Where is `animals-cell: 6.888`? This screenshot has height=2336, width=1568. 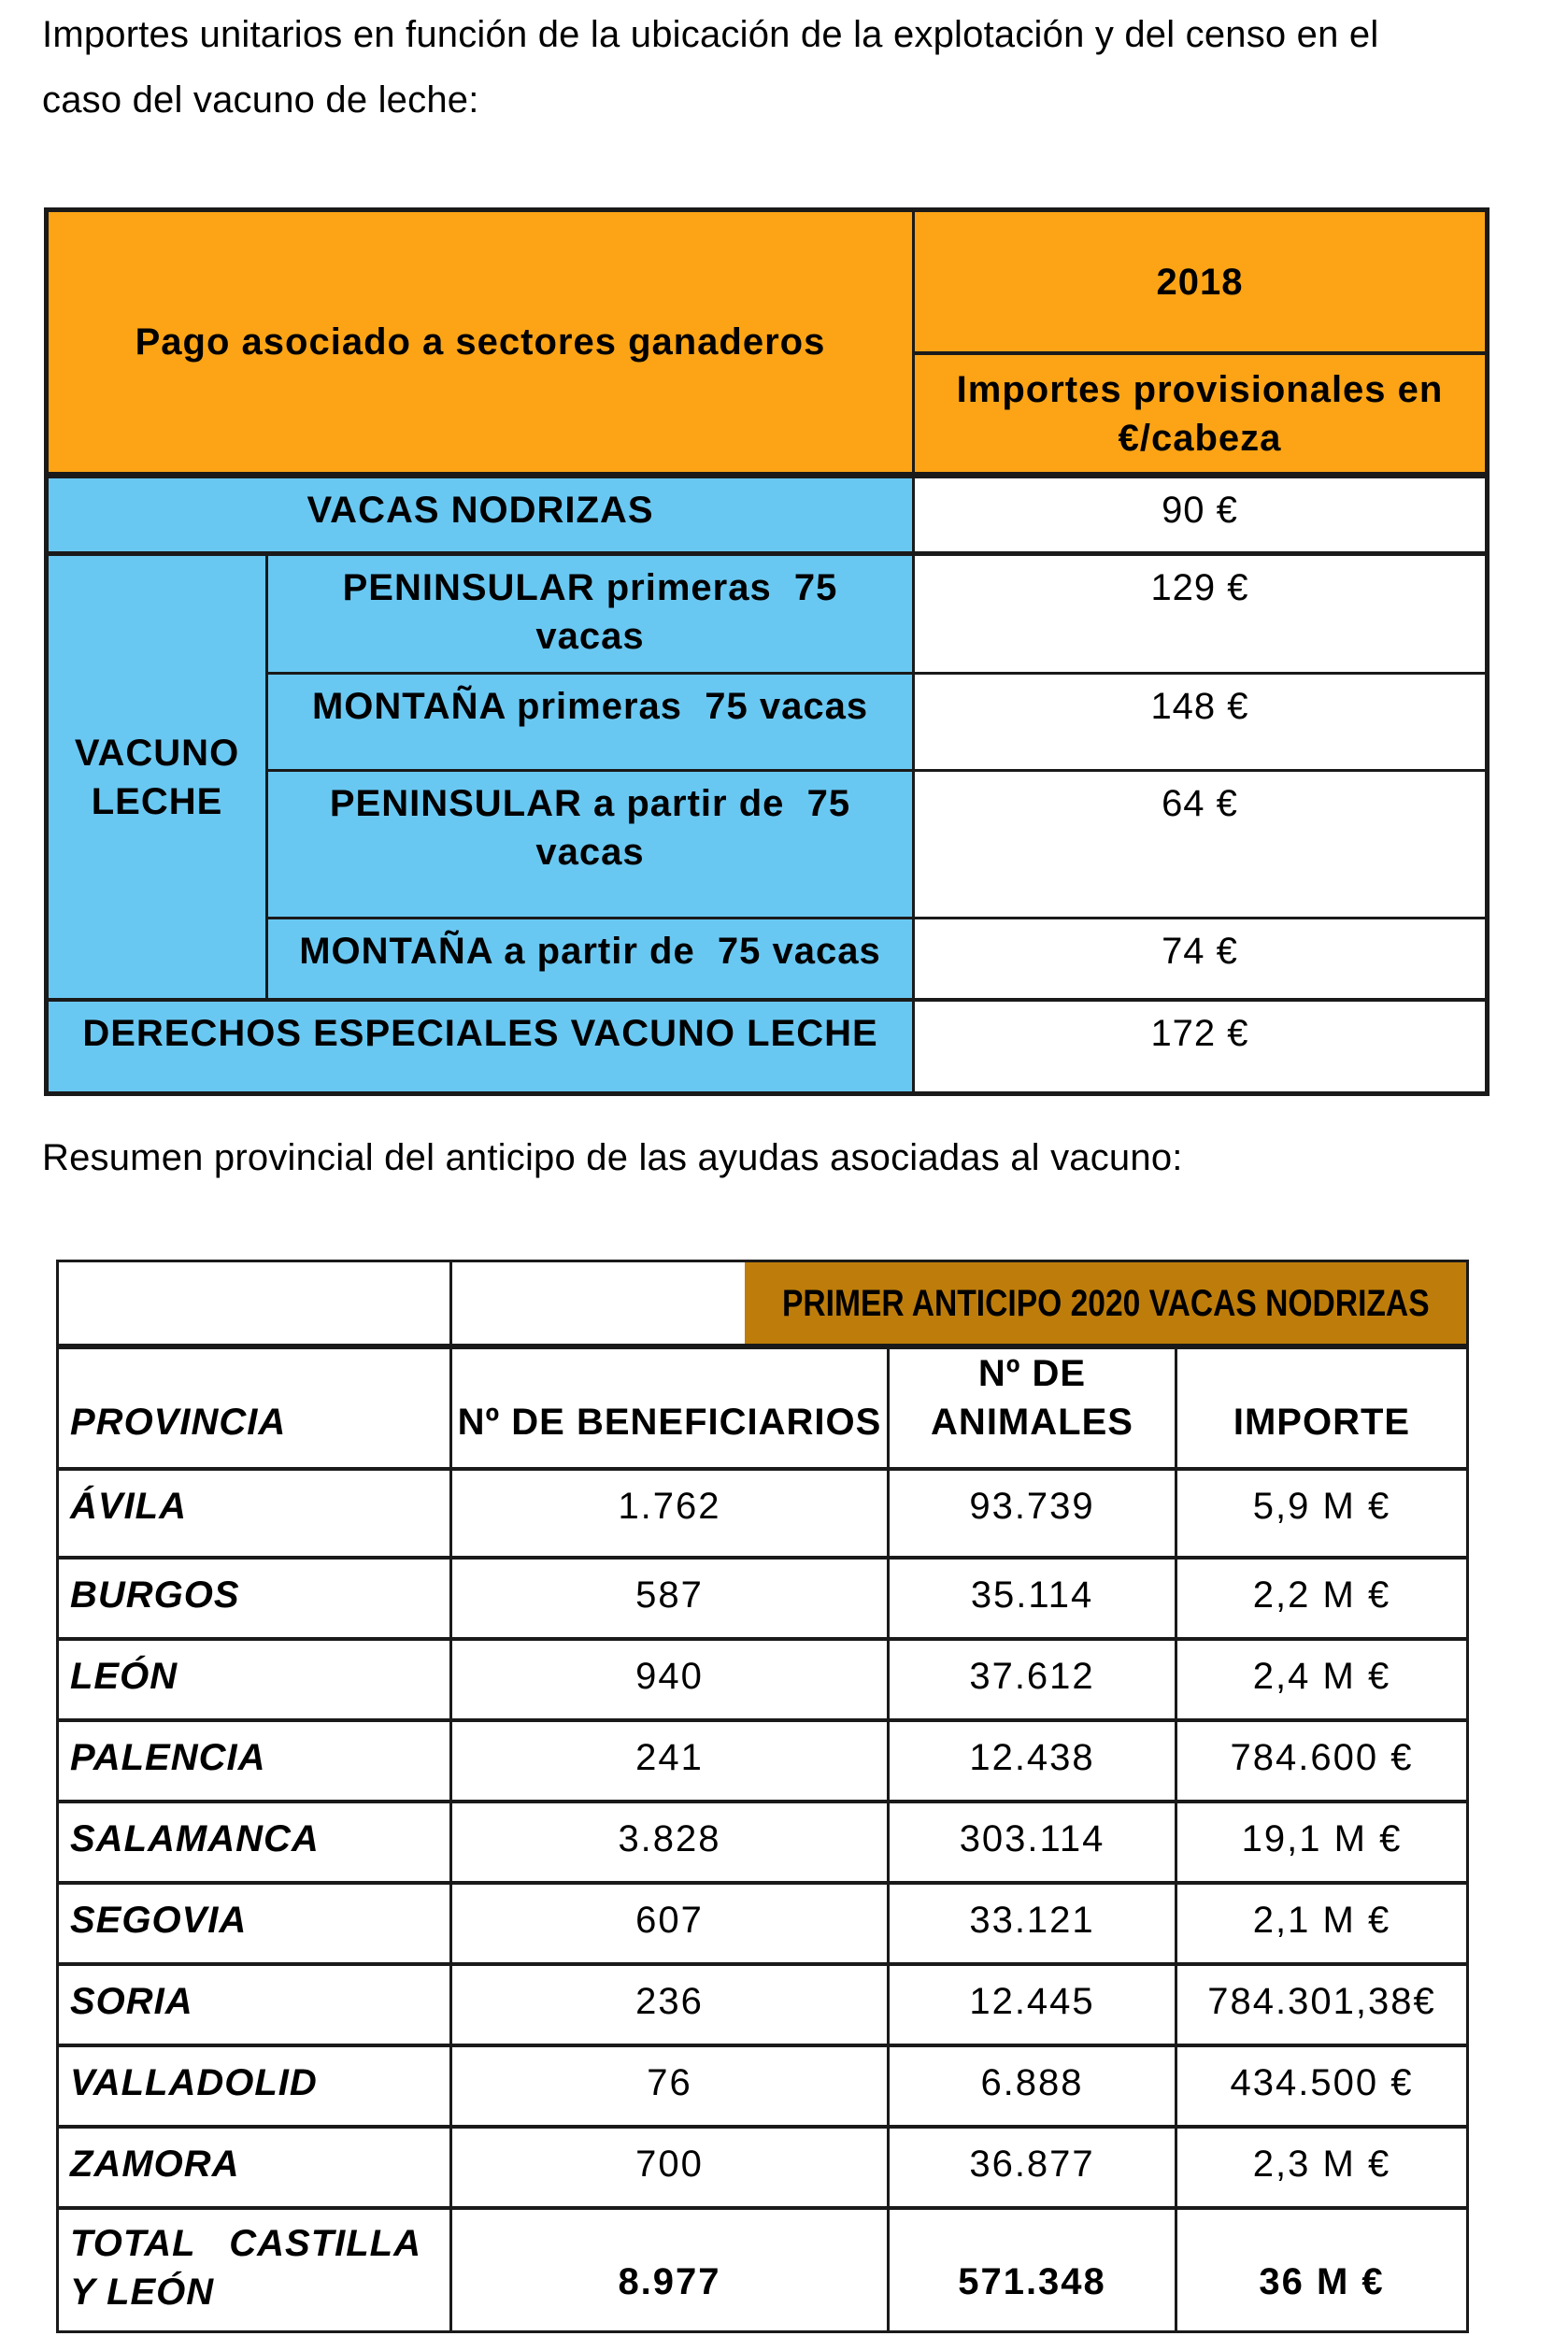
animals-cell: 6.888 is located at coordinates (1031, 2086).